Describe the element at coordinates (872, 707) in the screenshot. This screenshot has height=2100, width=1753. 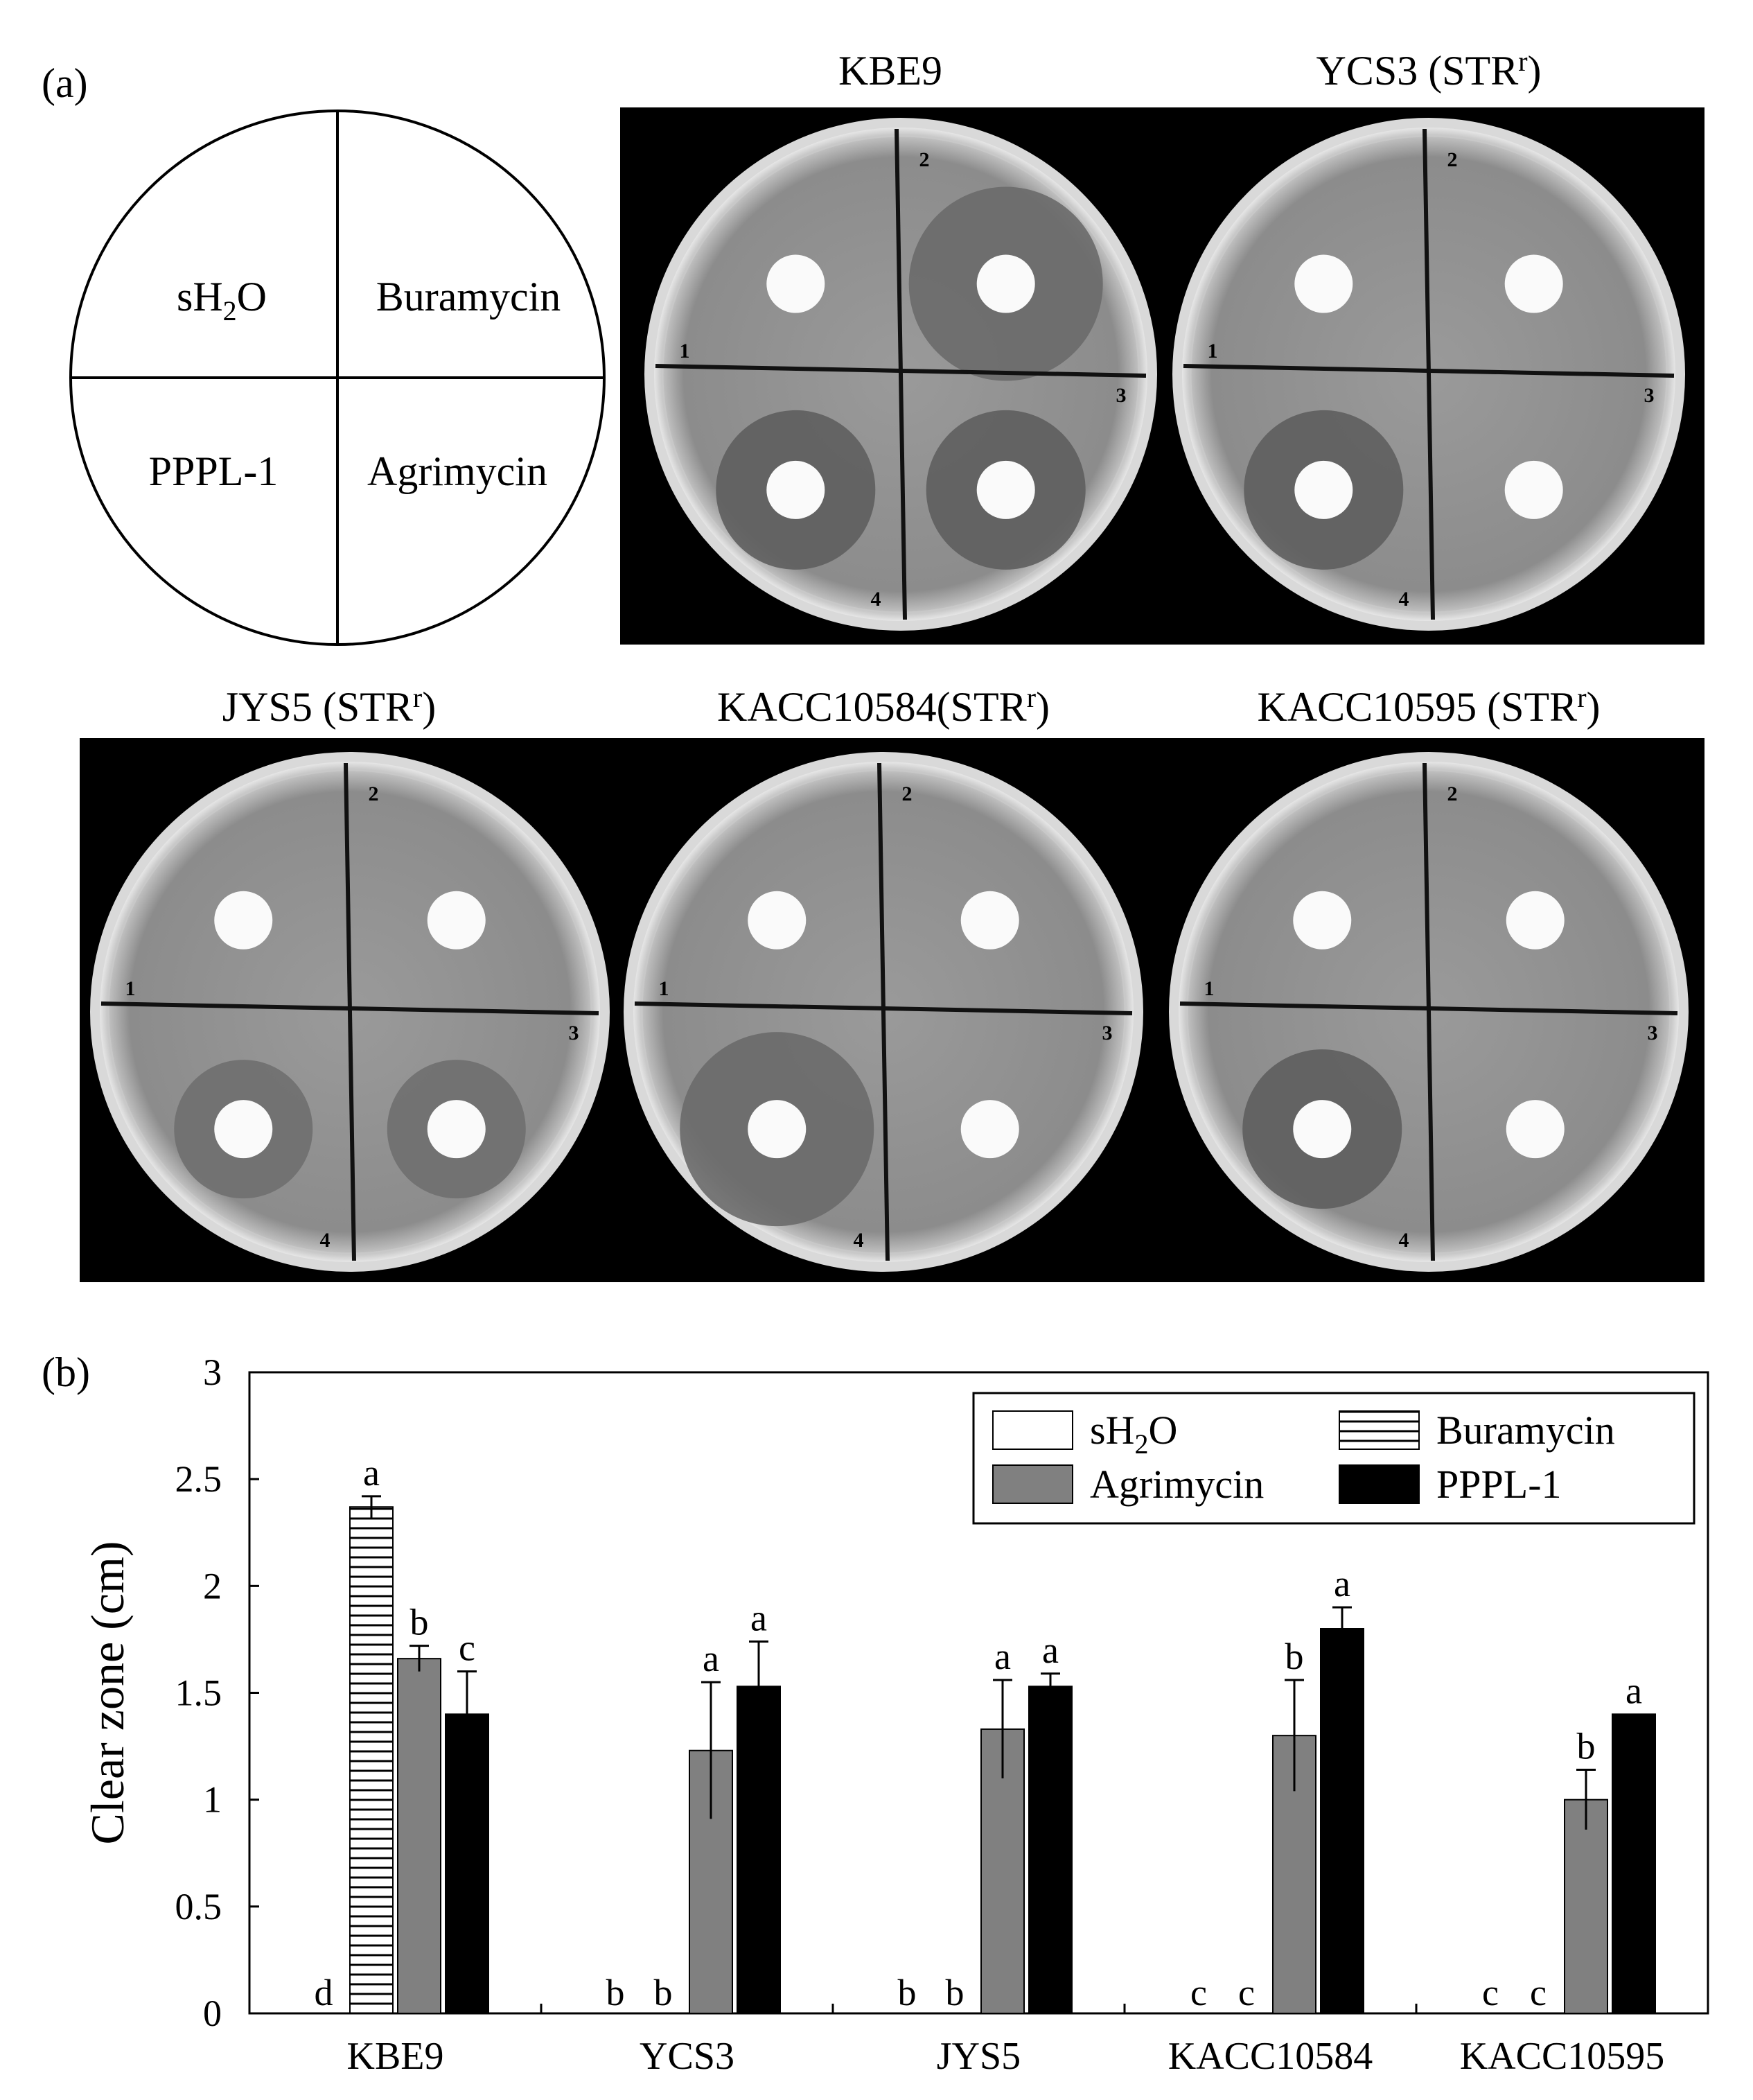
I see `plate-title-main: KACC10584(STR` at that location.